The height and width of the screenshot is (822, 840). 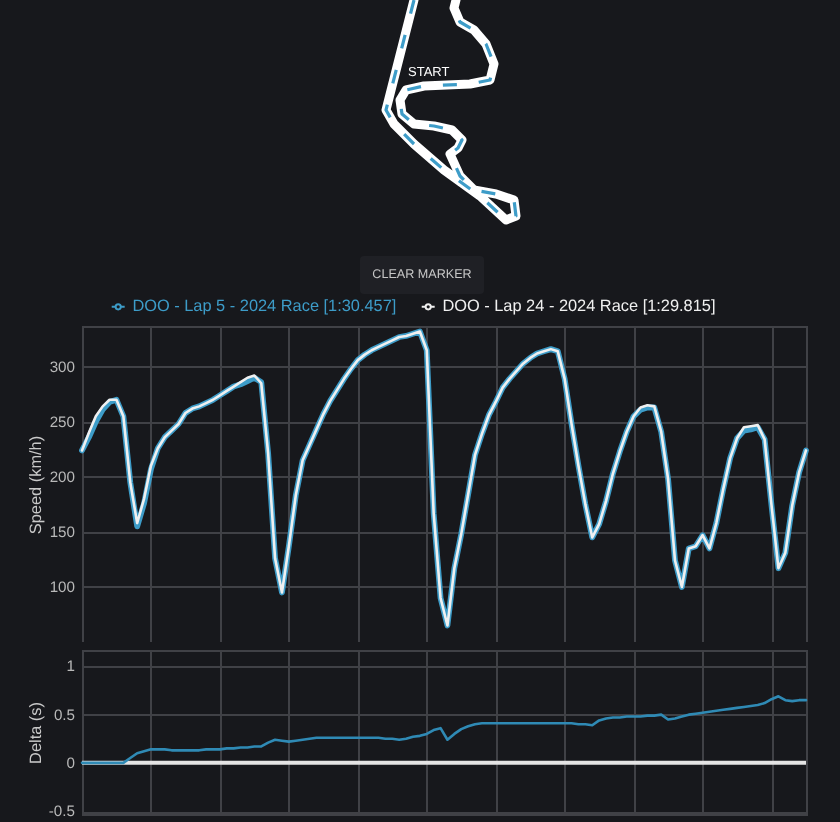 I want to click on y-axis-title: Delta (s), so click(x=36, y=732).